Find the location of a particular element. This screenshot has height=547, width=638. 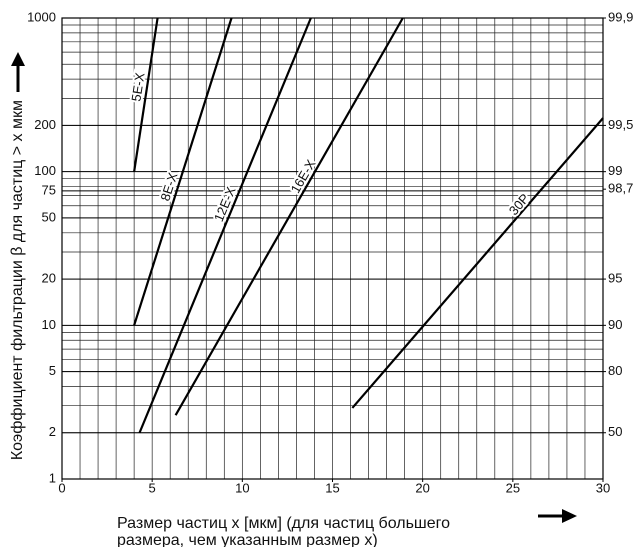

y-tick-label: 1000 is located at coordinates (41, 16).